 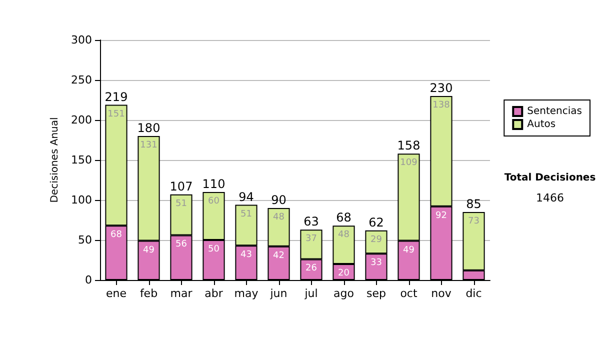 What do you see at coordinates (85, 240) in the screenshot?
I see `y-tick-label: 50` at bounding box center [85, 240].